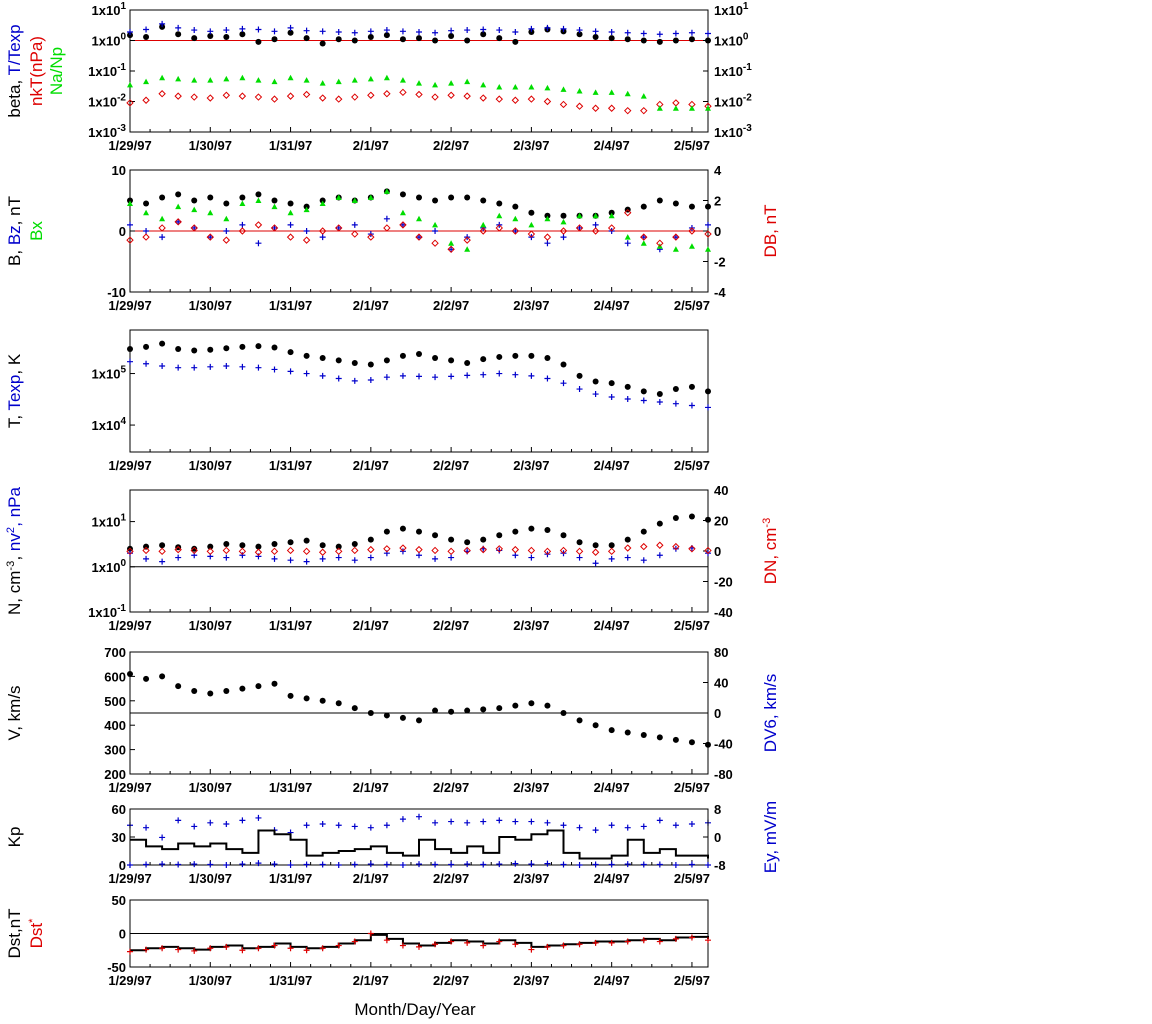 Image resolution: width=1152 pixels, height=1024 pixels. Describe the element at coordinates (721, 652) in the screenshot. I see `y-right-tick-label: 80` at that location.